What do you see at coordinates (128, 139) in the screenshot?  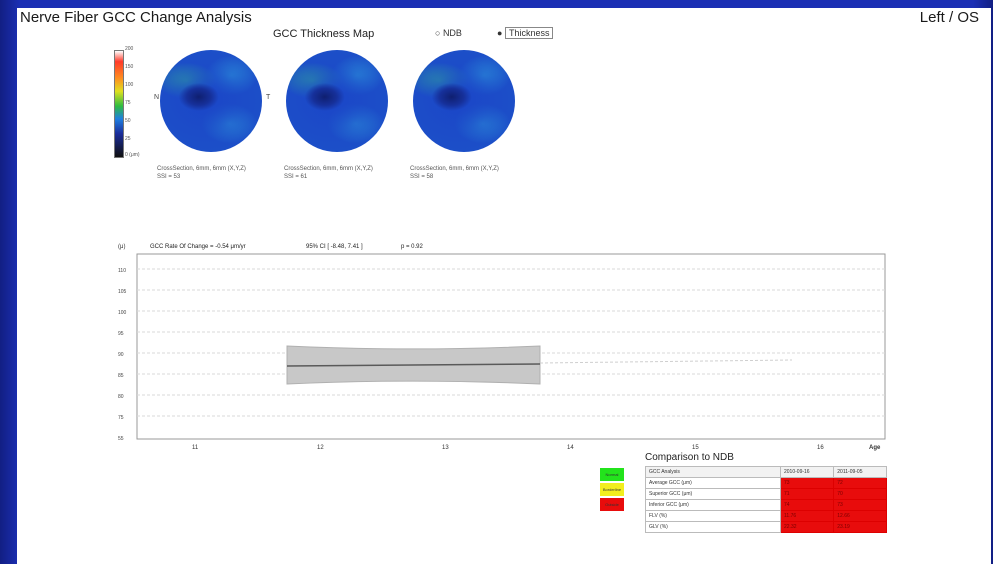 I see `colorbar-tick: 25` at bounding box center [128, 139].